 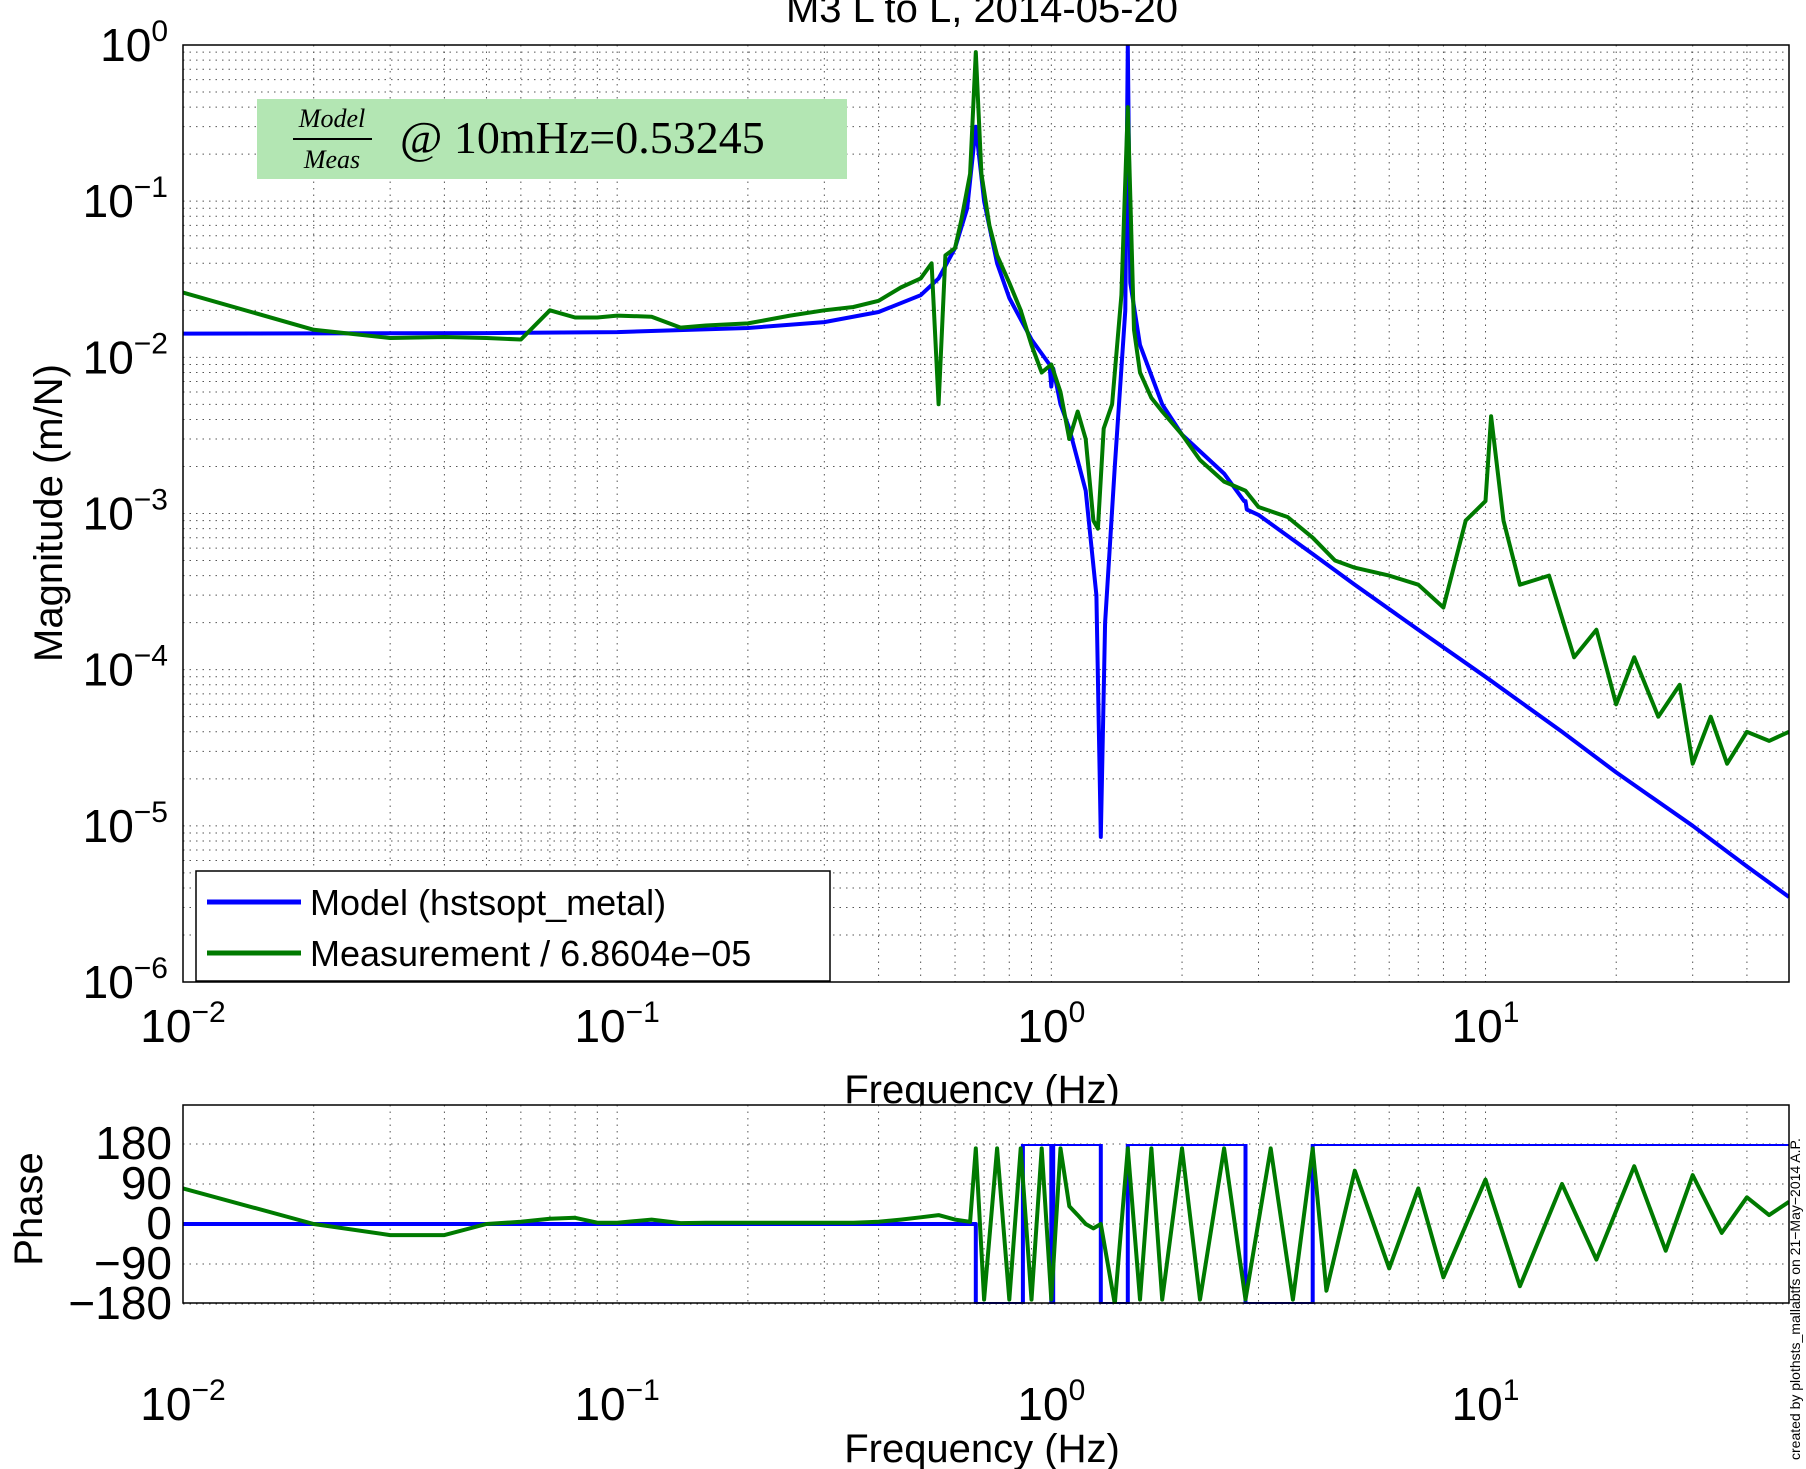 What do you see at coordinates (1486, 1024) in the screenshot?
I see `magnitude-xtick-label: 10¹` at bounding box center [1486, 1024].